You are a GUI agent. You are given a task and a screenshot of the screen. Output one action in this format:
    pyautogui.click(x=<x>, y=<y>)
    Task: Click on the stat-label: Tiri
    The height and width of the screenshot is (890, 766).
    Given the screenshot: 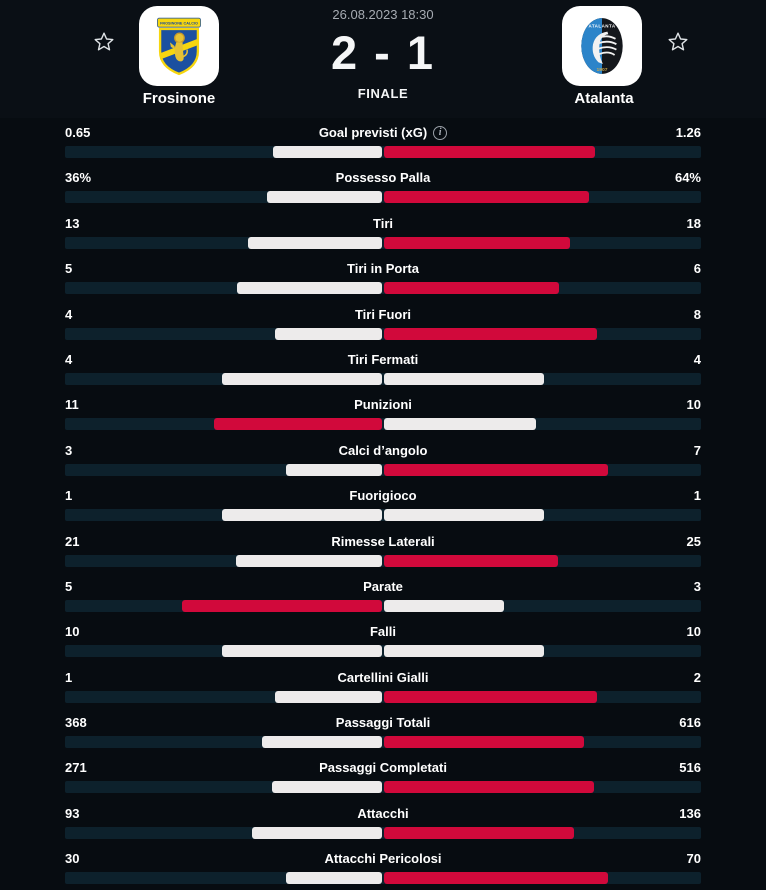 What is the action you would take?
    pyautogui.click(x=383, y=223)
    